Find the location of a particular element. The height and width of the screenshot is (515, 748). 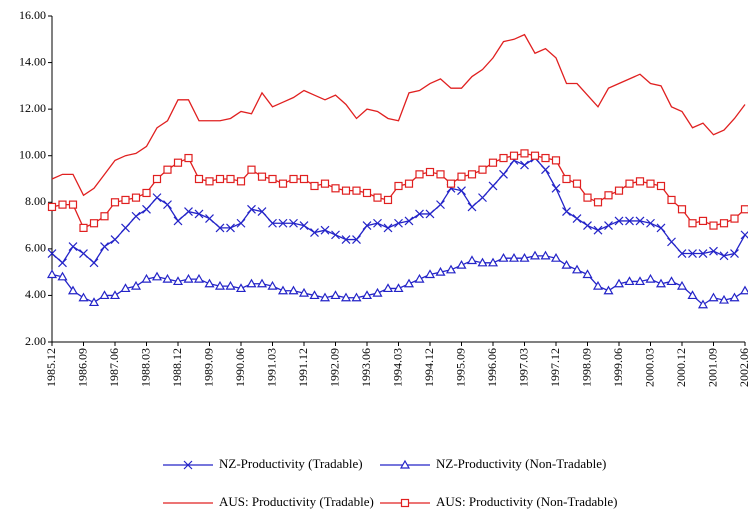

x-tick-label: 1989.09 is located at coordinates (208, 367).